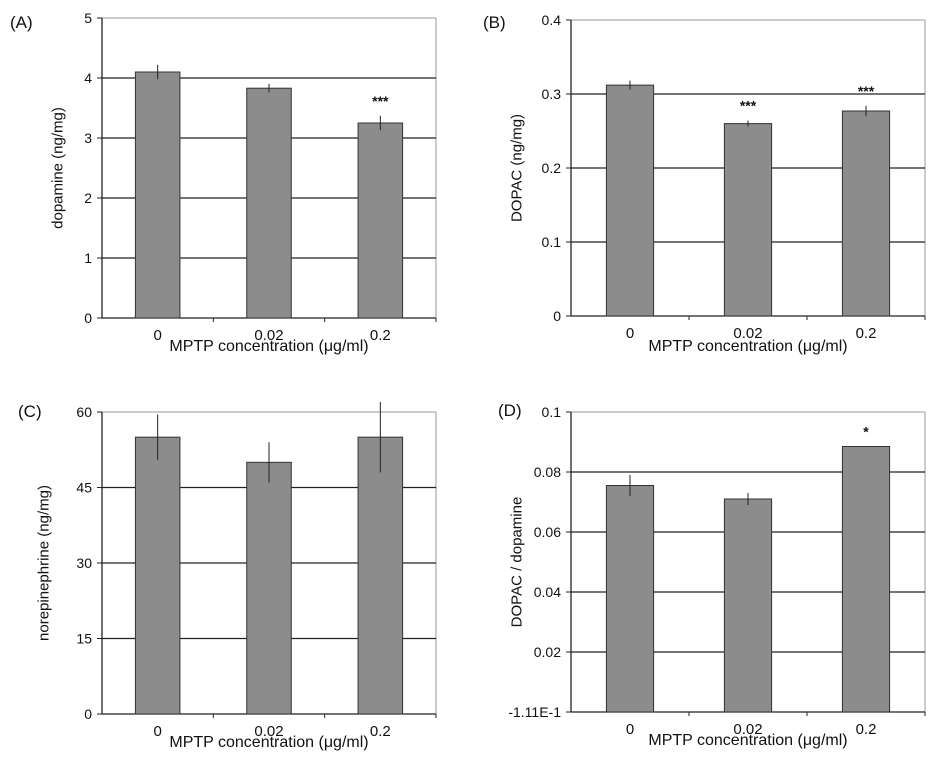 The image size is (930, 768). Describe the element at coordinates (88, 198) in the screenshot. I see `y-tick-label: 2` at that location.